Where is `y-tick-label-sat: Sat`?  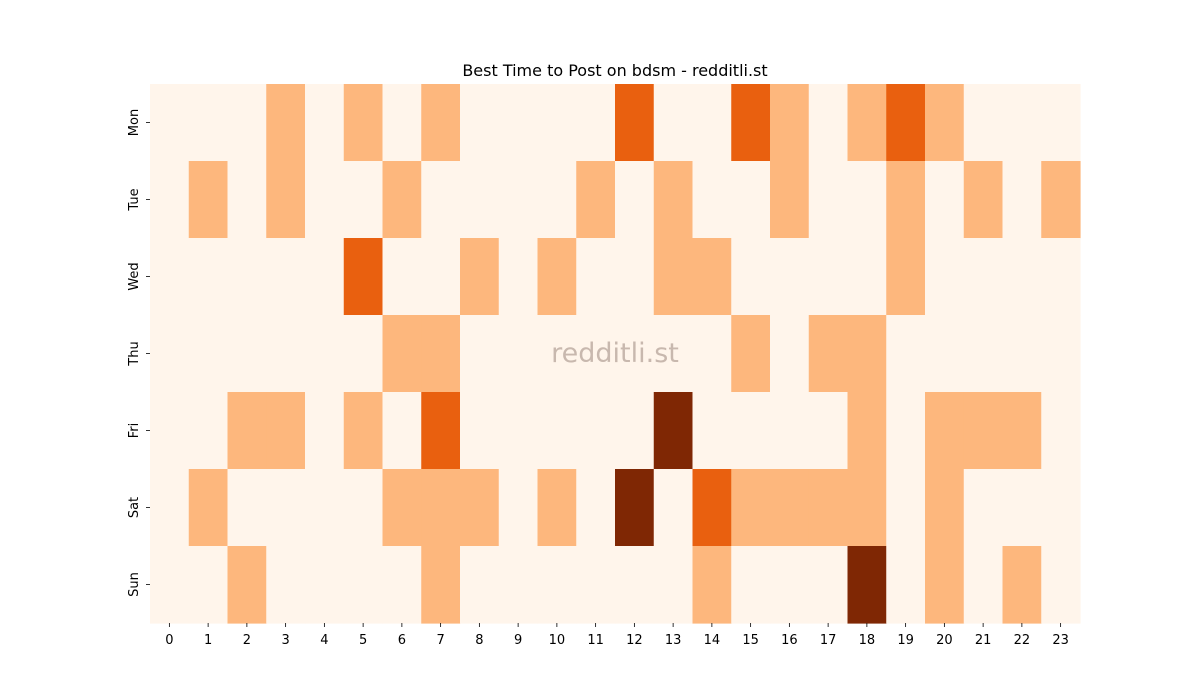 y-tick-label-sat: Sat is located at coordinates (134, 507).